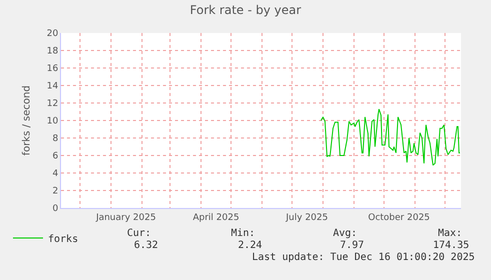 The height and width of the screenshot is (280, 491). I want to click on text: 174.35, so click(451, 245).